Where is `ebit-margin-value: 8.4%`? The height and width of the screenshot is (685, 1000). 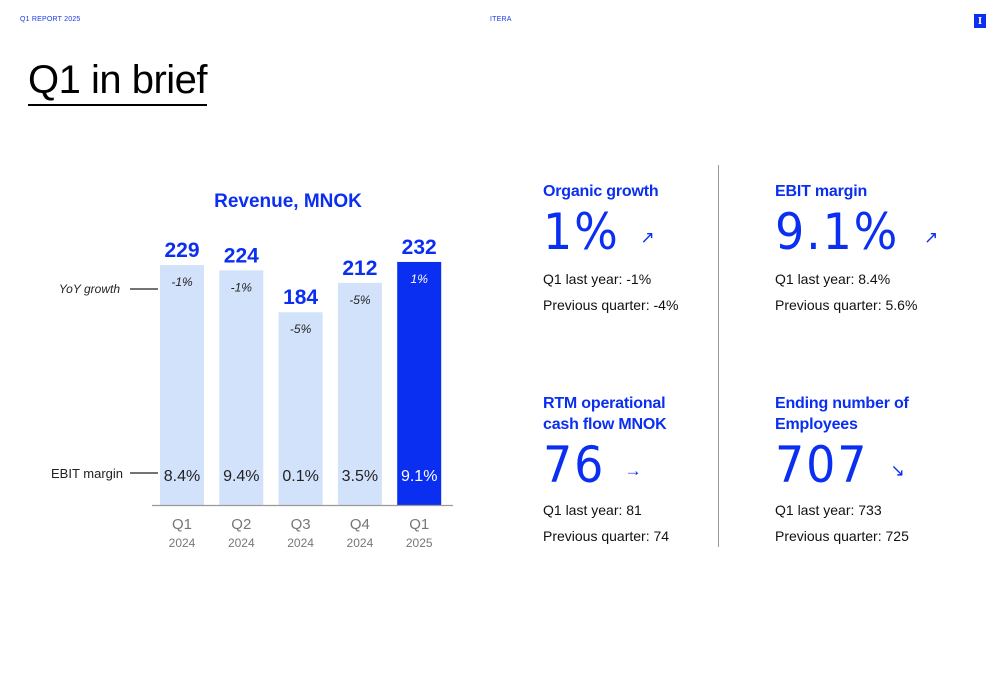
ebit-margin-value: 8.4% is located at coordinates (182, 476).